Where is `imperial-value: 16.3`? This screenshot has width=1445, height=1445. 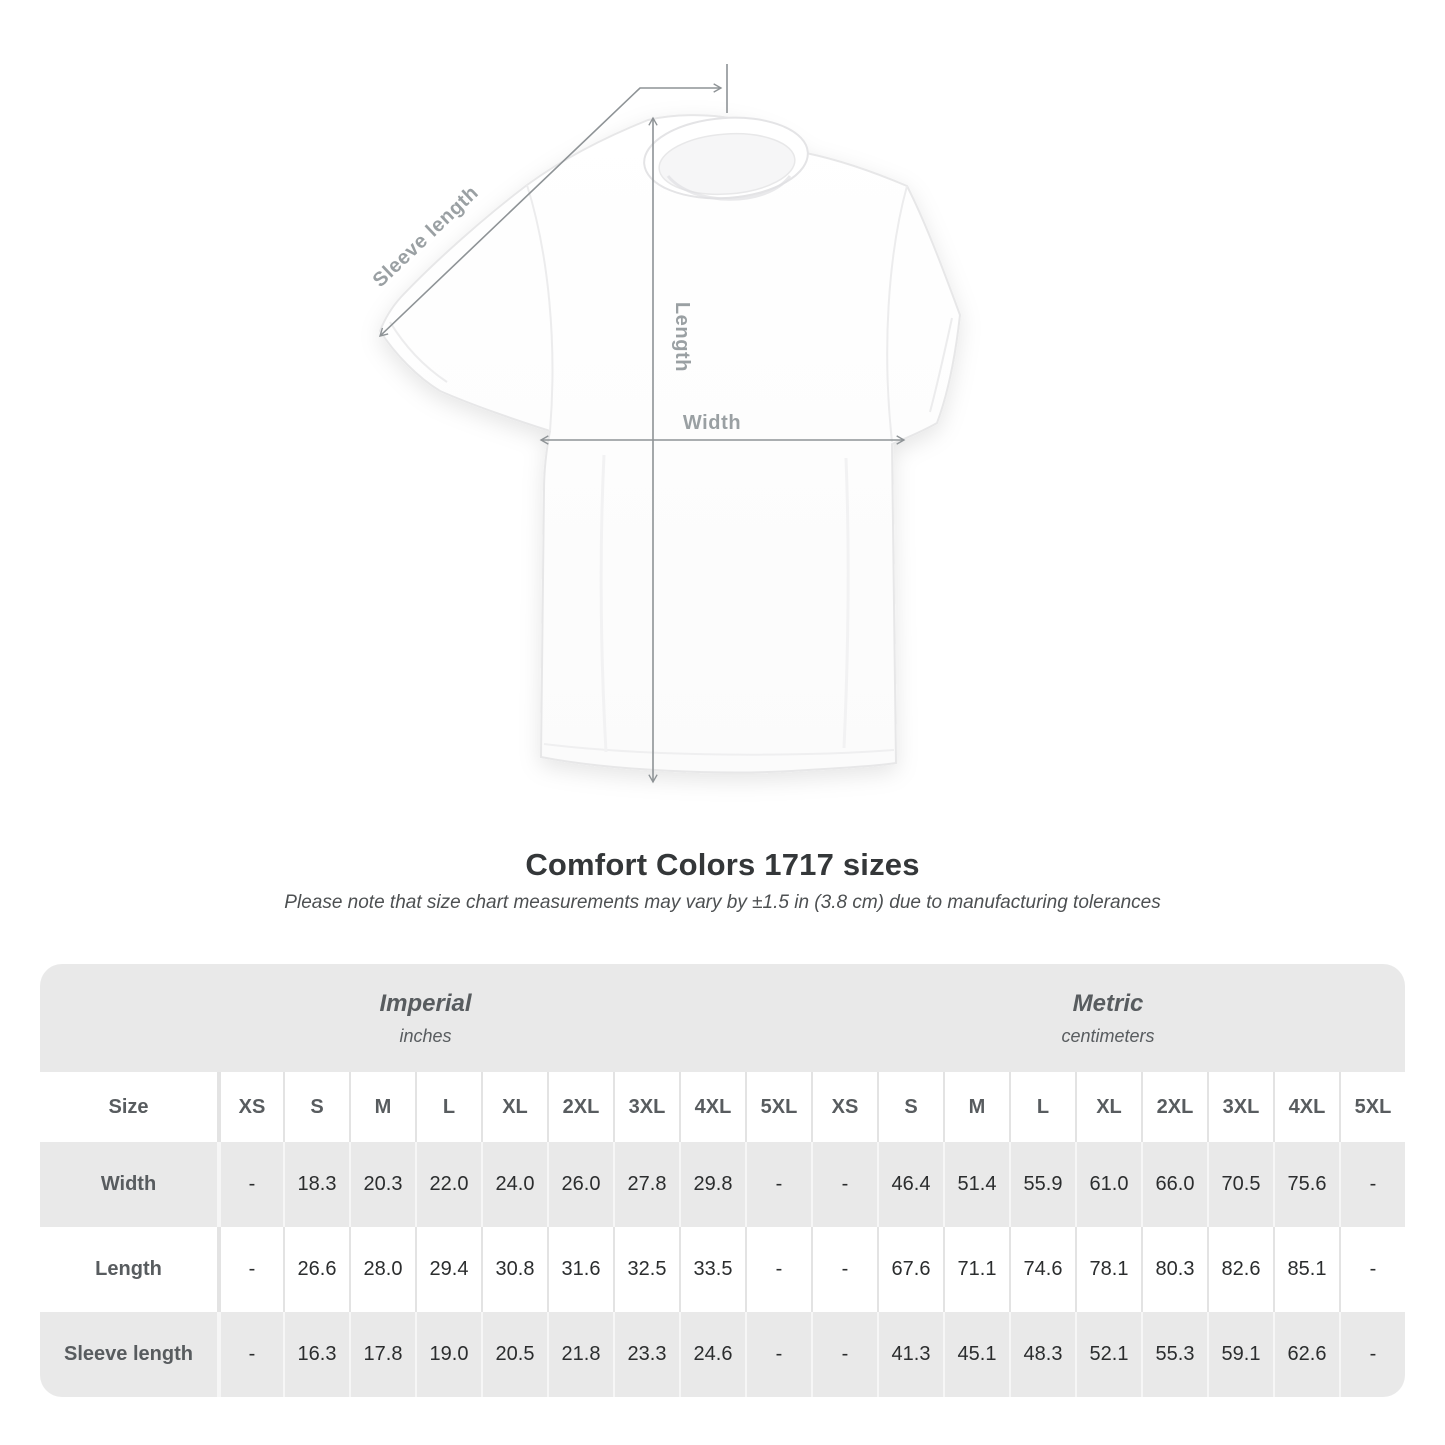
imperial-value: 16.3 is located at coordinates (316, 1354).